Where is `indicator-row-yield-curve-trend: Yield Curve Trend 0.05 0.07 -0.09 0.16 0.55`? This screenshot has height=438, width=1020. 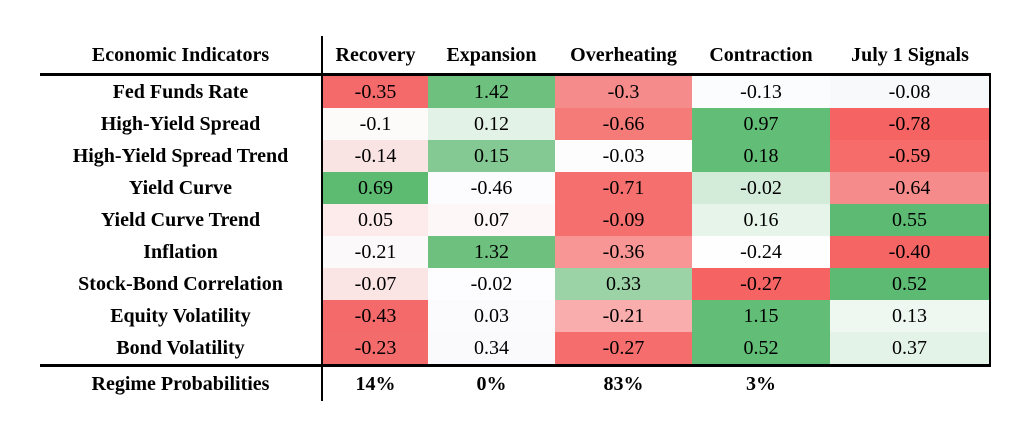
indicator-row-yield-curve-trend: Yield Curve Trend 0.05 0.07 -0.09 0.16 0.55 is located at coordinates (515, 220).